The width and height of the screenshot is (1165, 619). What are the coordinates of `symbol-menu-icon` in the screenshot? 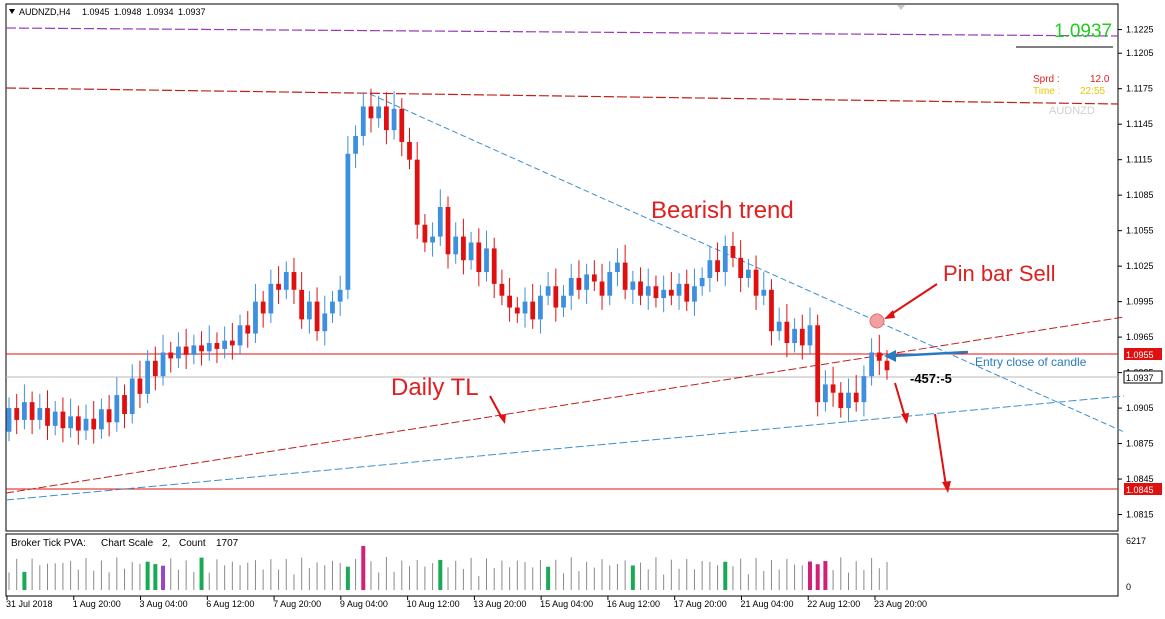 It's located at (12, 11).